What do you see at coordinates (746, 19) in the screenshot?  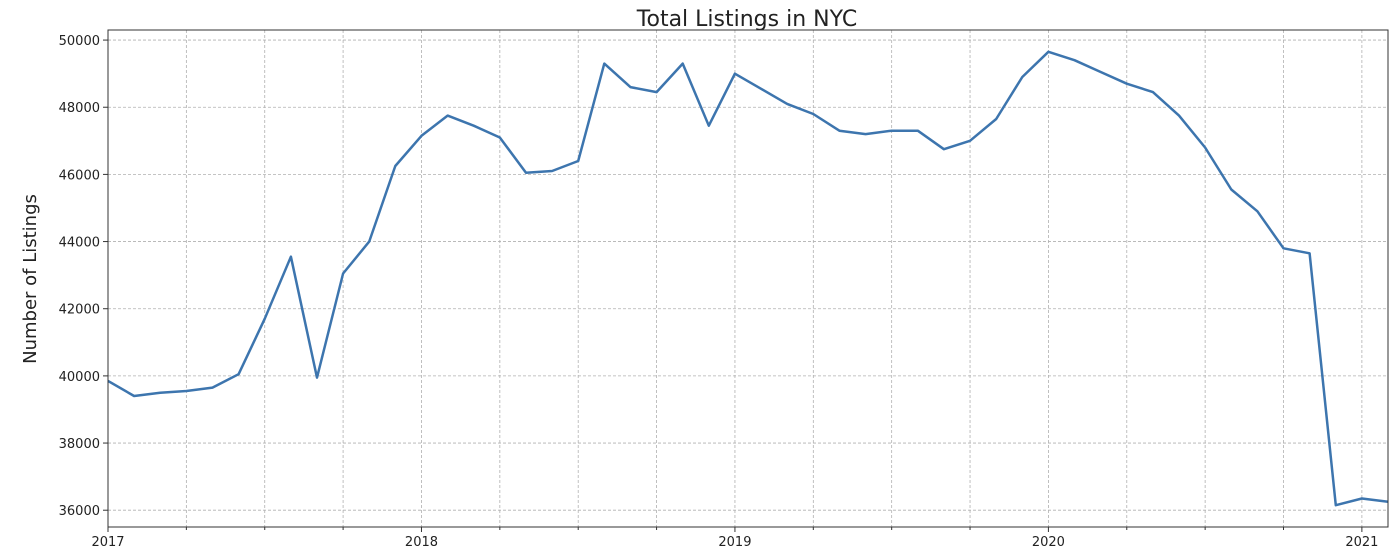 I see `chart-title: Total Listings in NYC` at bounding box center [746, 19].